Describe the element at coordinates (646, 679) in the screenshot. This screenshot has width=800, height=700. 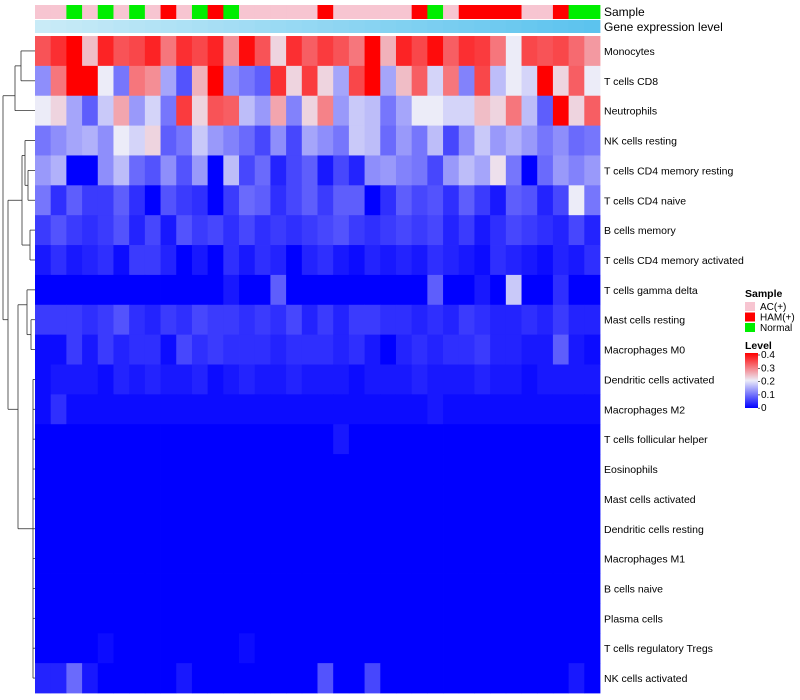
I see `row-label: NK cells activated` at that location.